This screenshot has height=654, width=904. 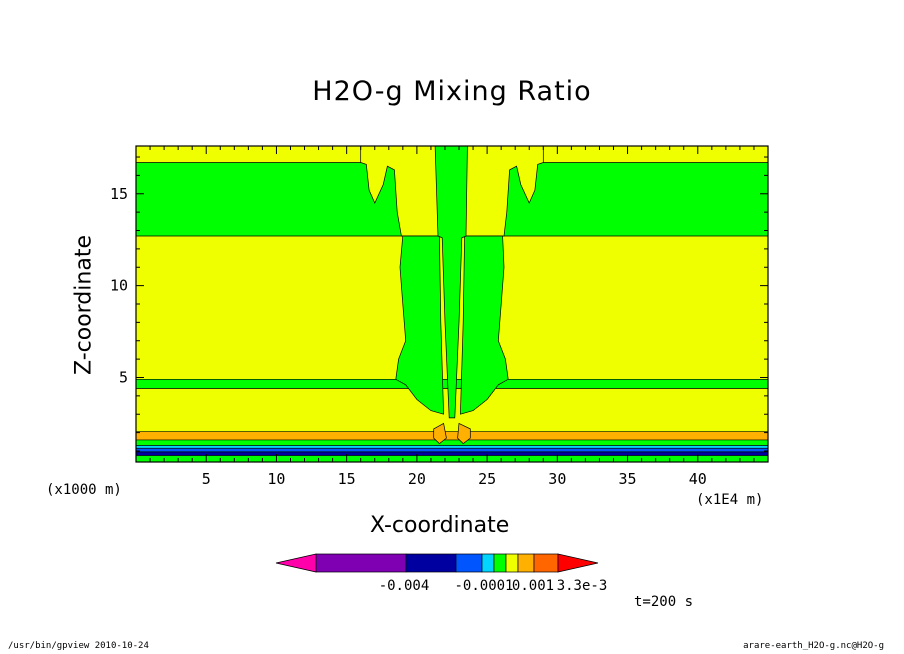 What do you see at coordinates (419, 325) in the screenshot?
I see `left-green-column` at bounding box center [419, 325].